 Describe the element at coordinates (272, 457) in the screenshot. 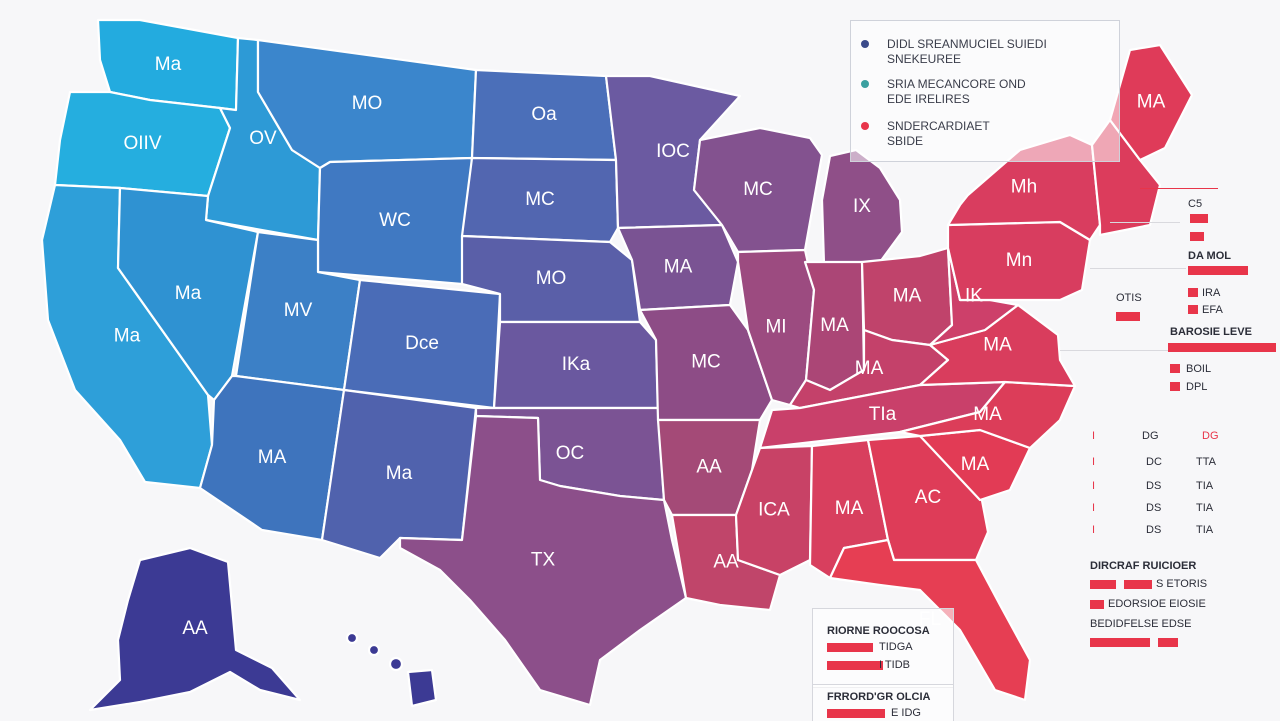

I see `state-label-az: MA` at that location.